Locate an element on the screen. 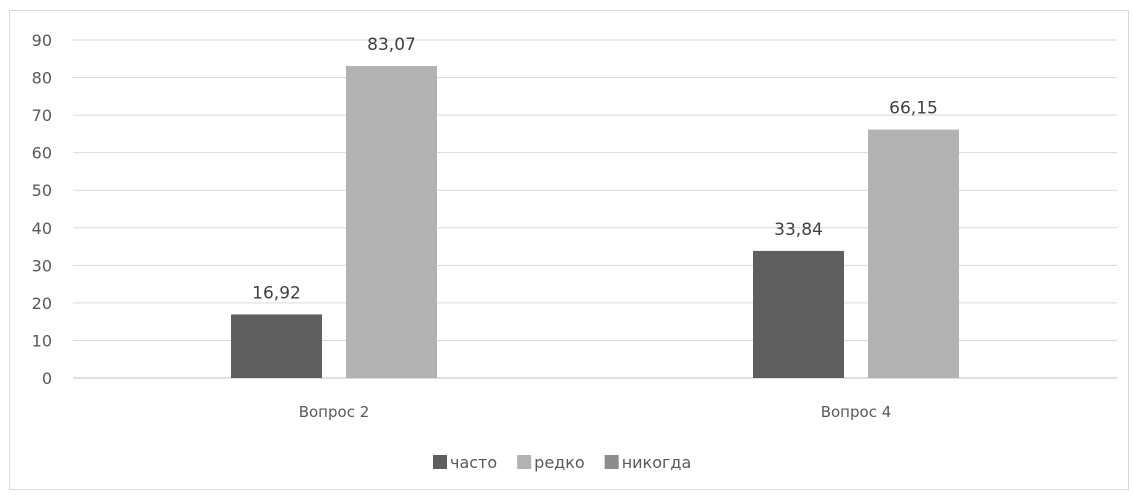  bar-часто-0 is located at coordinates (276, 346).